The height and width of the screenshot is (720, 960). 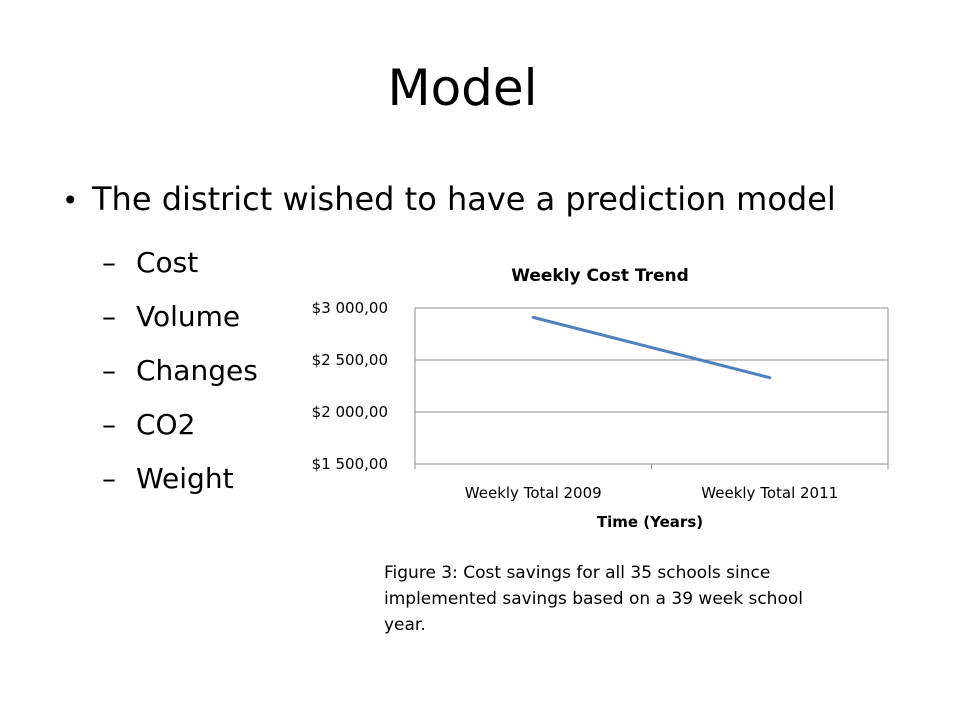 I want to click on sub-item-changes: – Changes, so click(x=180, y=371).